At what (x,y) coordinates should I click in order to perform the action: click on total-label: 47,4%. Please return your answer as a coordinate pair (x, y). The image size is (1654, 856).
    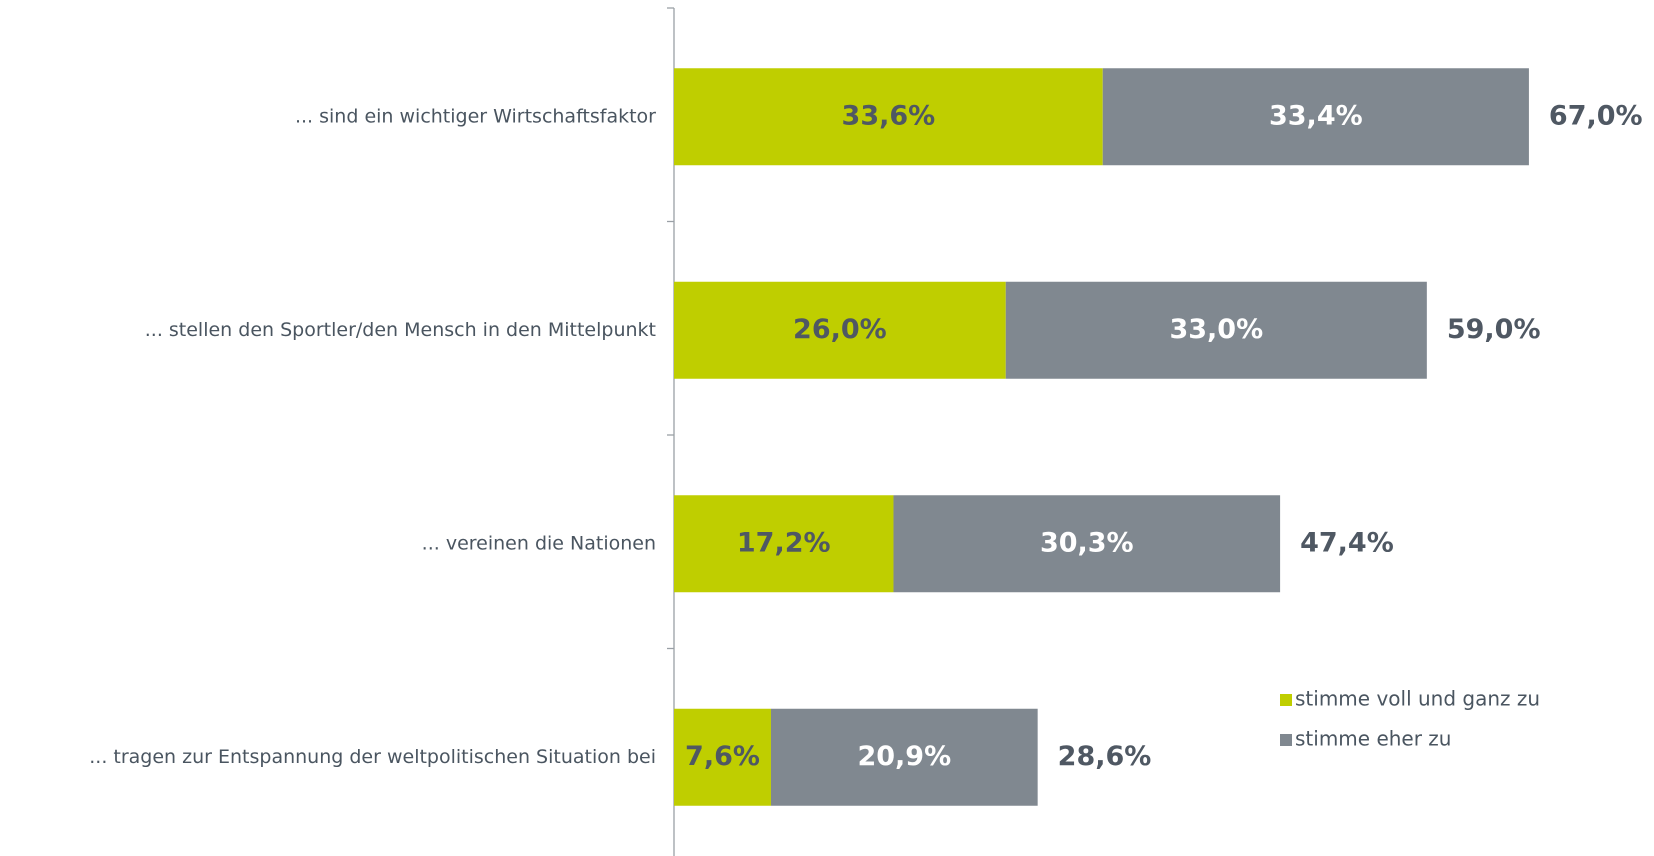
    Looking at the image, I should click on (1347, 542).